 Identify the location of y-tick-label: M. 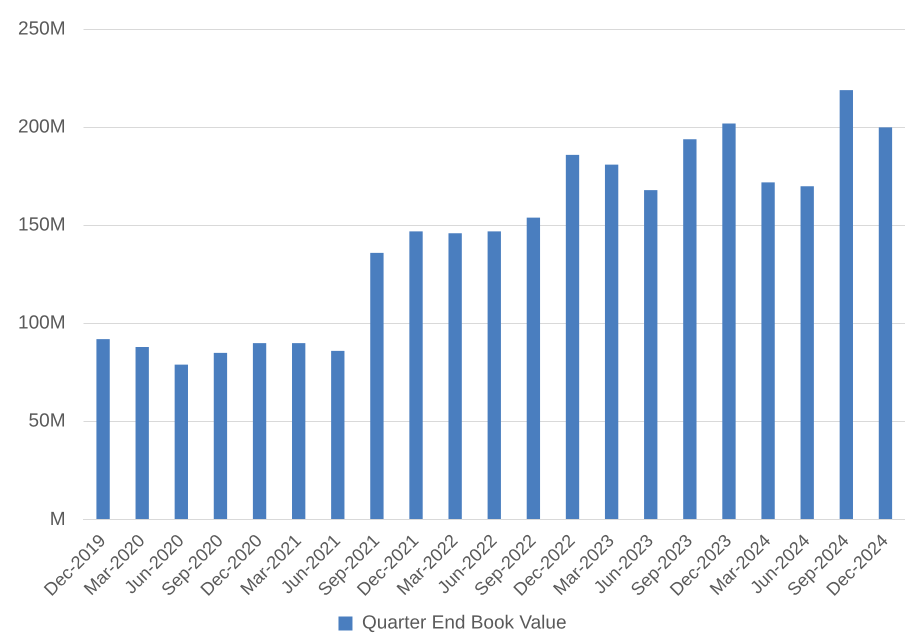
(58, 519).